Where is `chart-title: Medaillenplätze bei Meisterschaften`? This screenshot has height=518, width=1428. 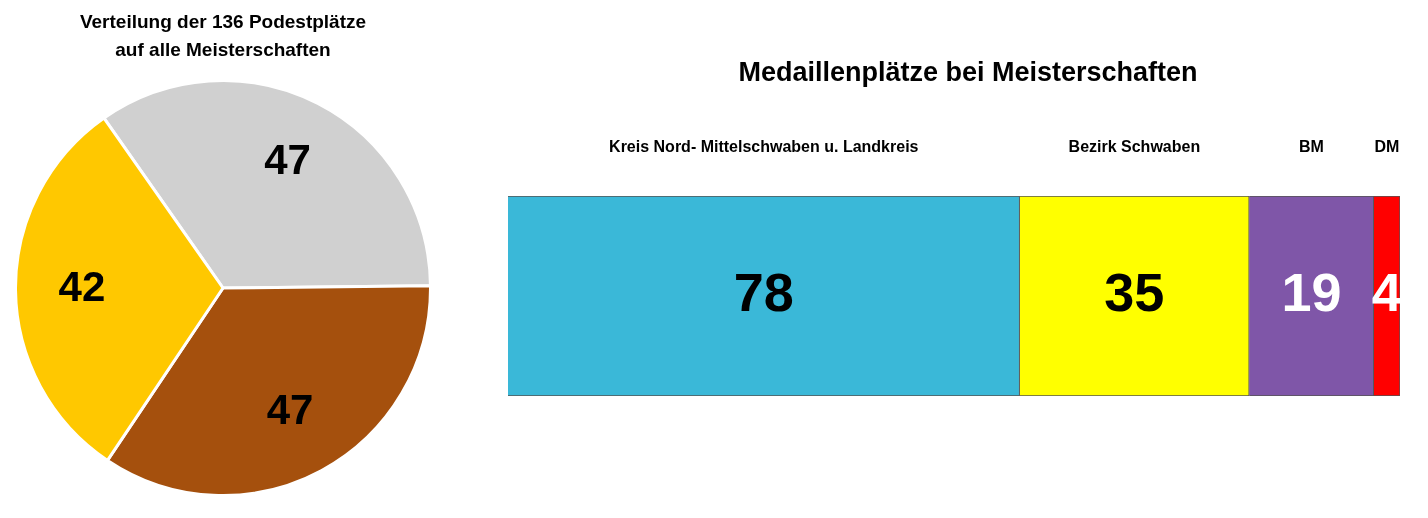
chart-title: Medaillenplätze bei Meisterschaften is located at coordinates (968, 72).